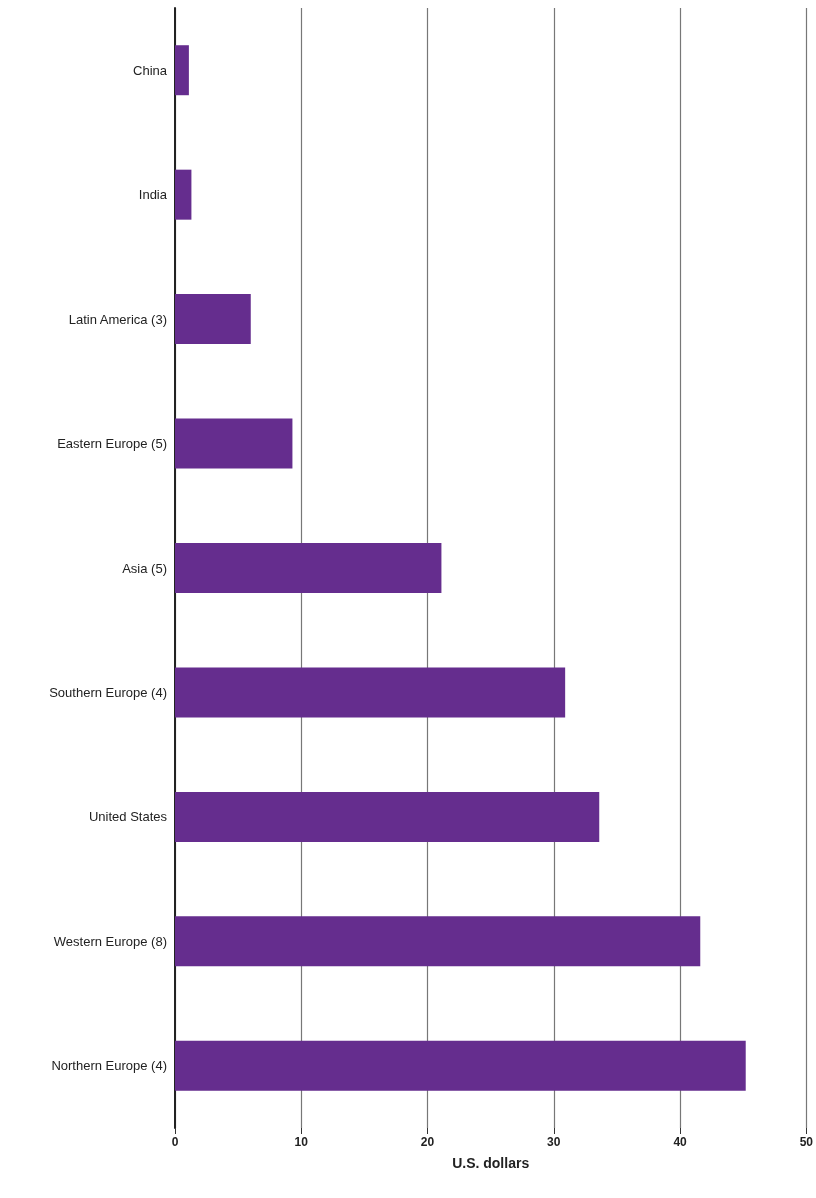  I want to click on y-tick-label: Eastern Europe (5), so click(112, 444).